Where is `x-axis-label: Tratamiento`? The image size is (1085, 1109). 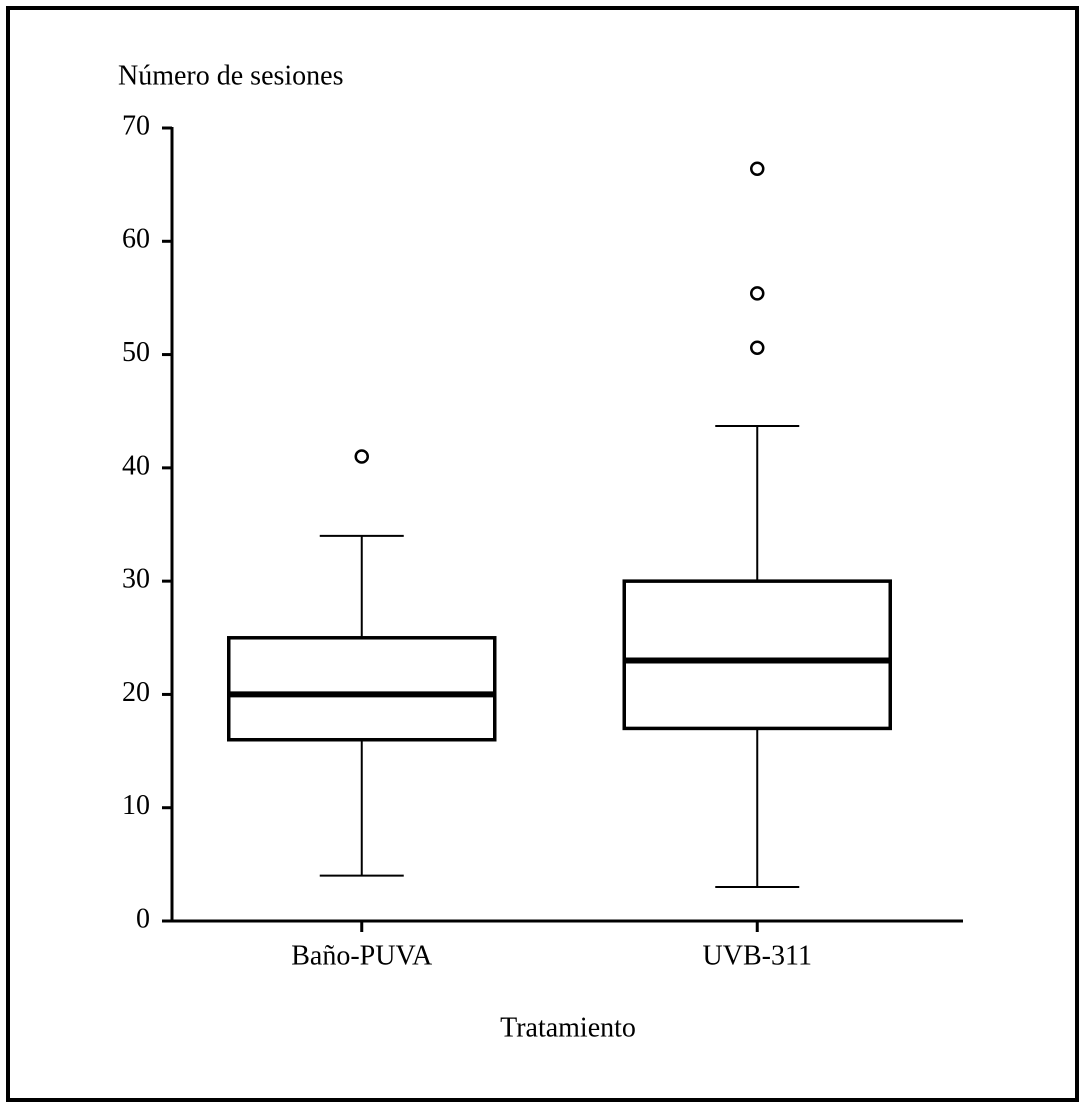
x-axis-label: Tratamiento is located at coordinates (568, 1027).